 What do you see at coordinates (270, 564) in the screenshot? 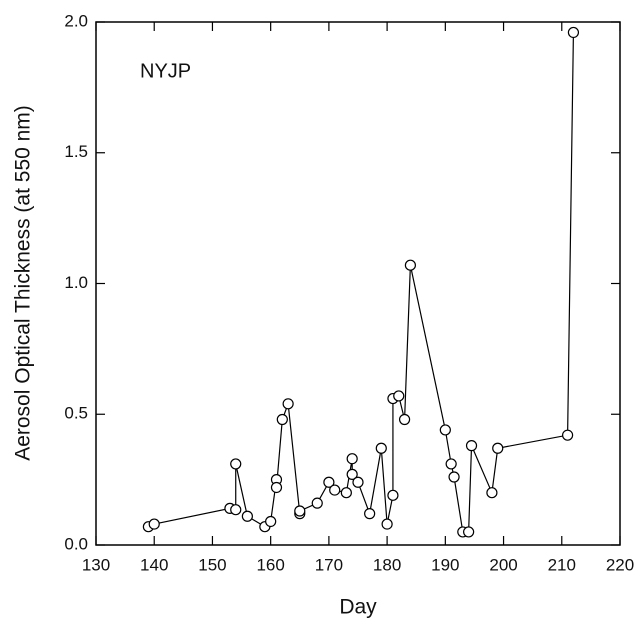
I see `x-tick-label: 160` at bounding box center [270, 564].